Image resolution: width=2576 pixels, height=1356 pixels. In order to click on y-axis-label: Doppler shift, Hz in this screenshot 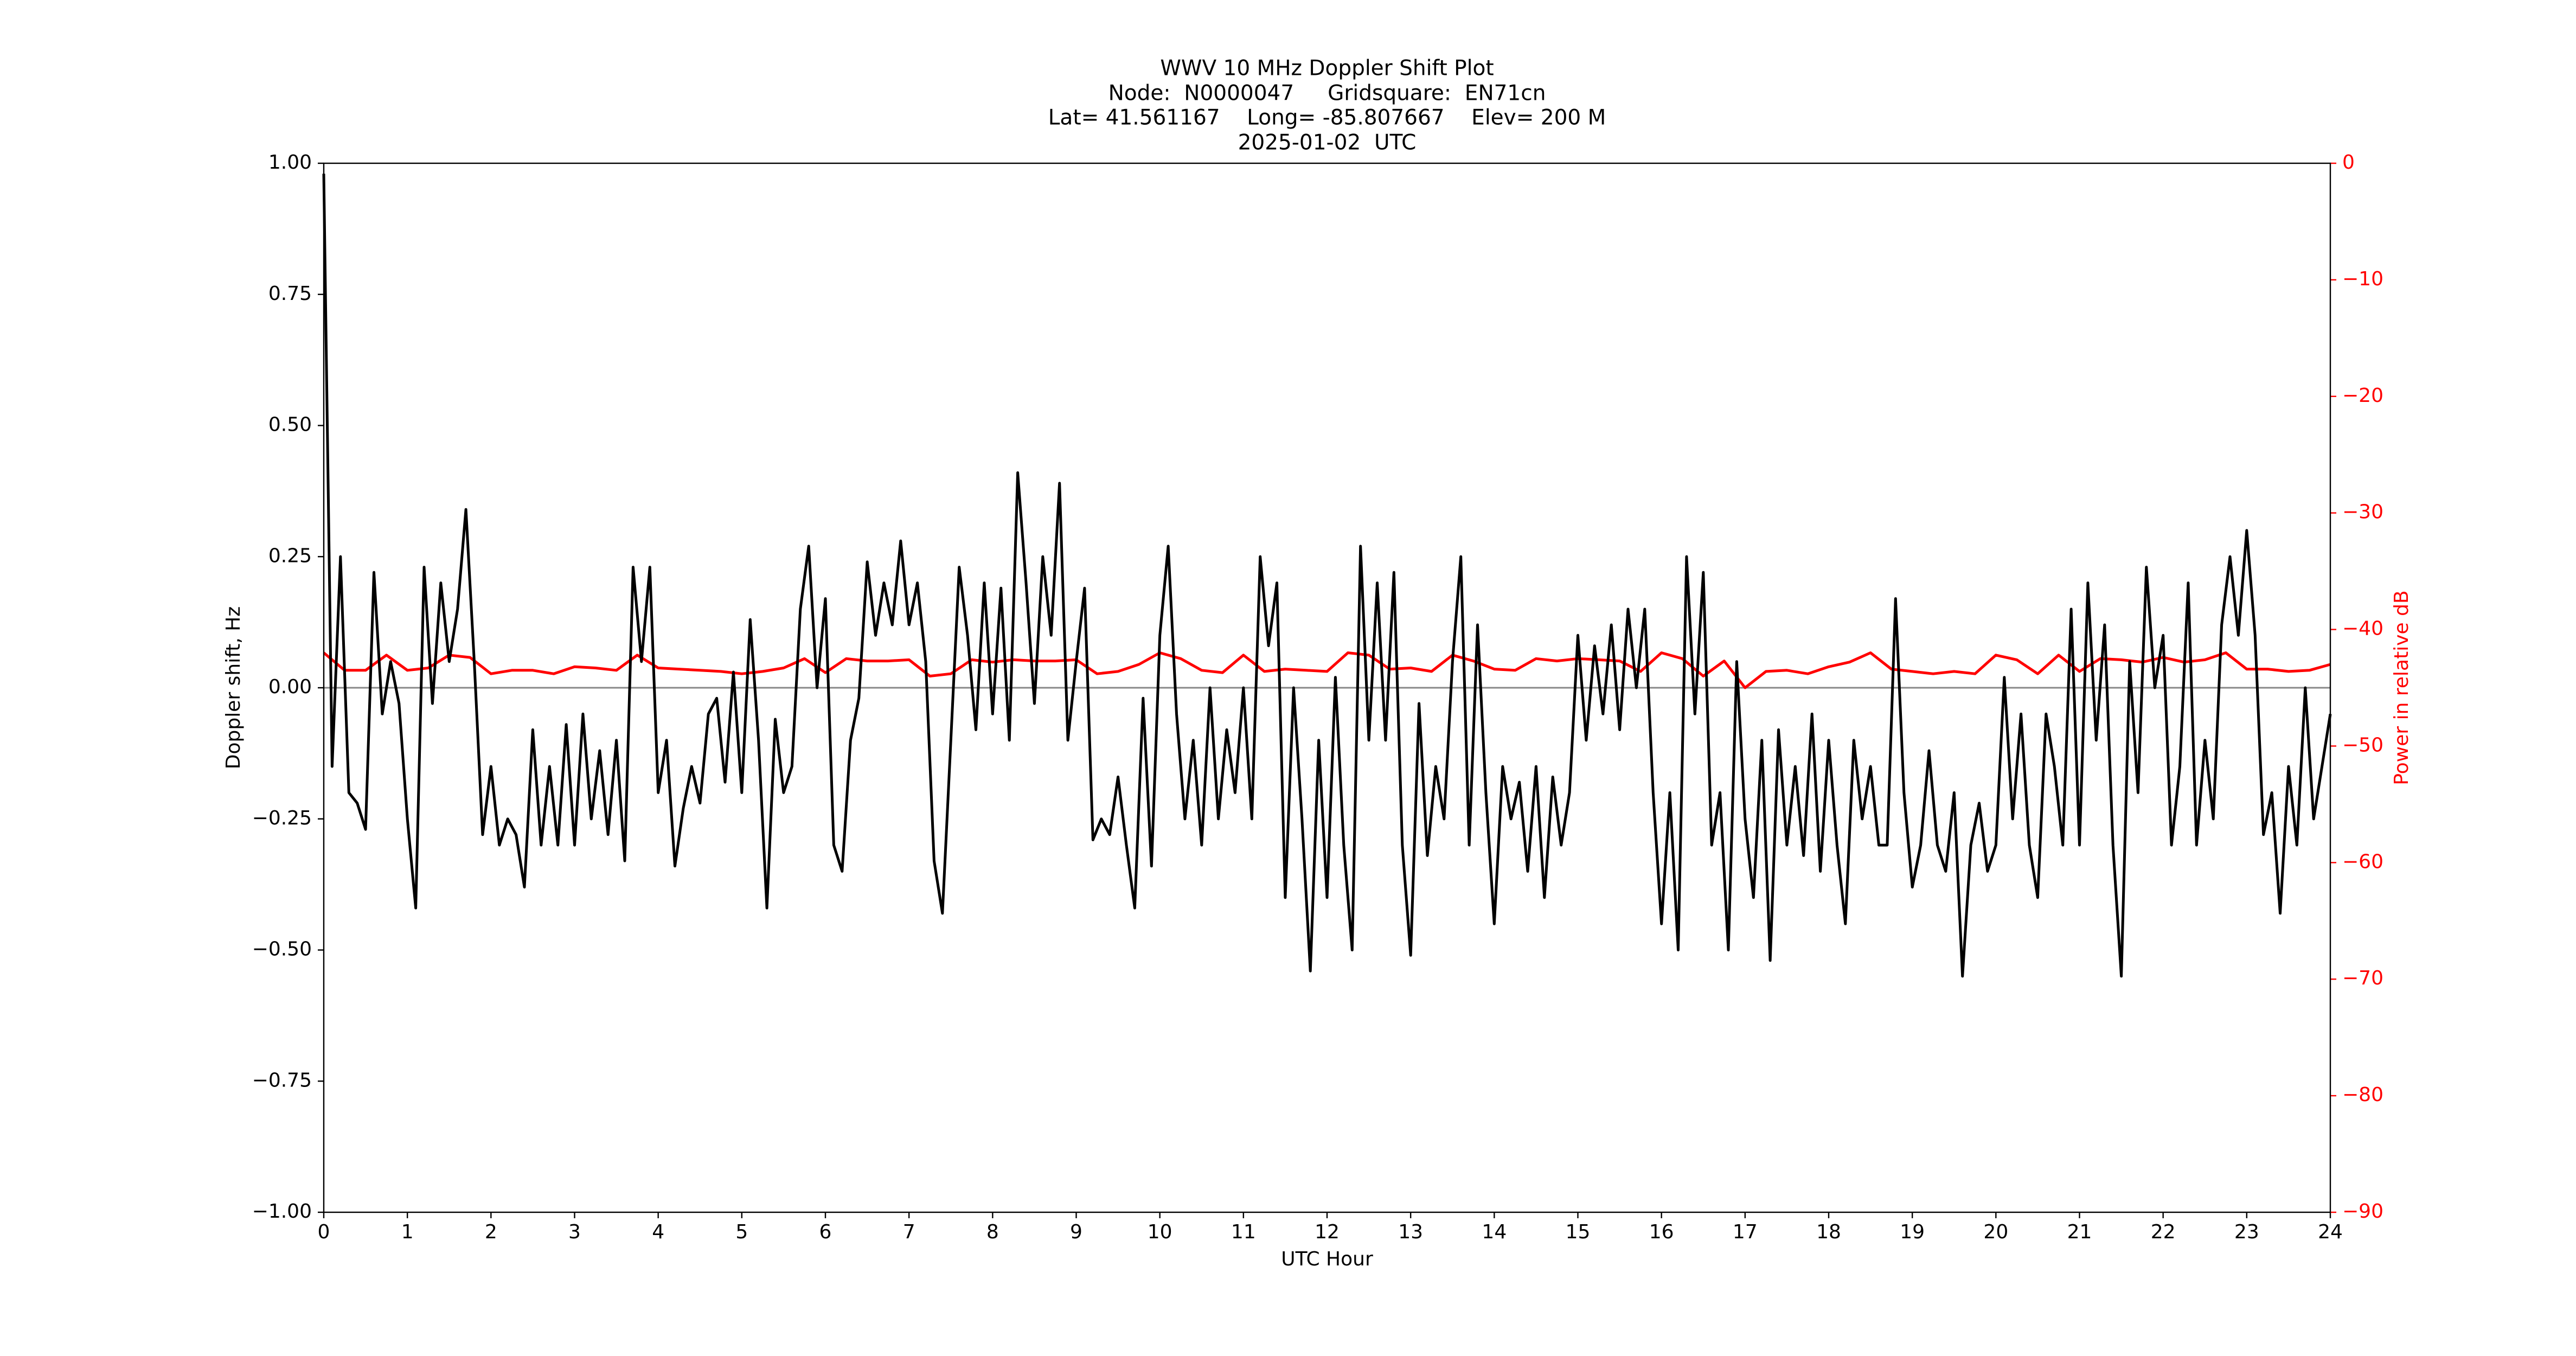, I will do `click(233, 687)`.